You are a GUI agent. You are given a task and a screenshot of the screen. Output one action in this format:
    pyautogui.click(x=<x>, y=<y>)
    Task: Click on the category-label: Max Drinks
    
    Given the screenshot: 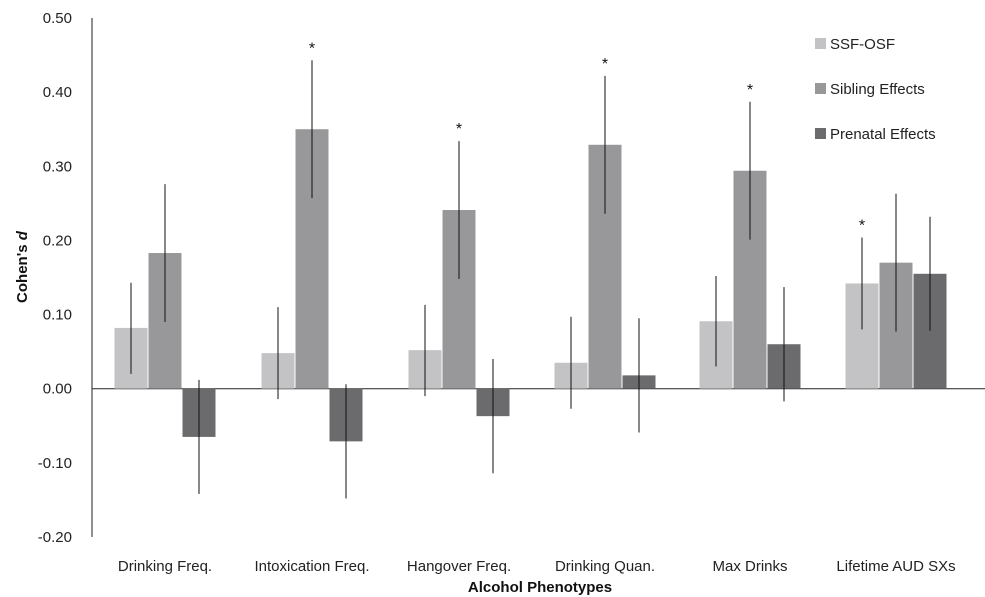 What is the action you would take?
    pyautogui.click(x=749, y=566)
    